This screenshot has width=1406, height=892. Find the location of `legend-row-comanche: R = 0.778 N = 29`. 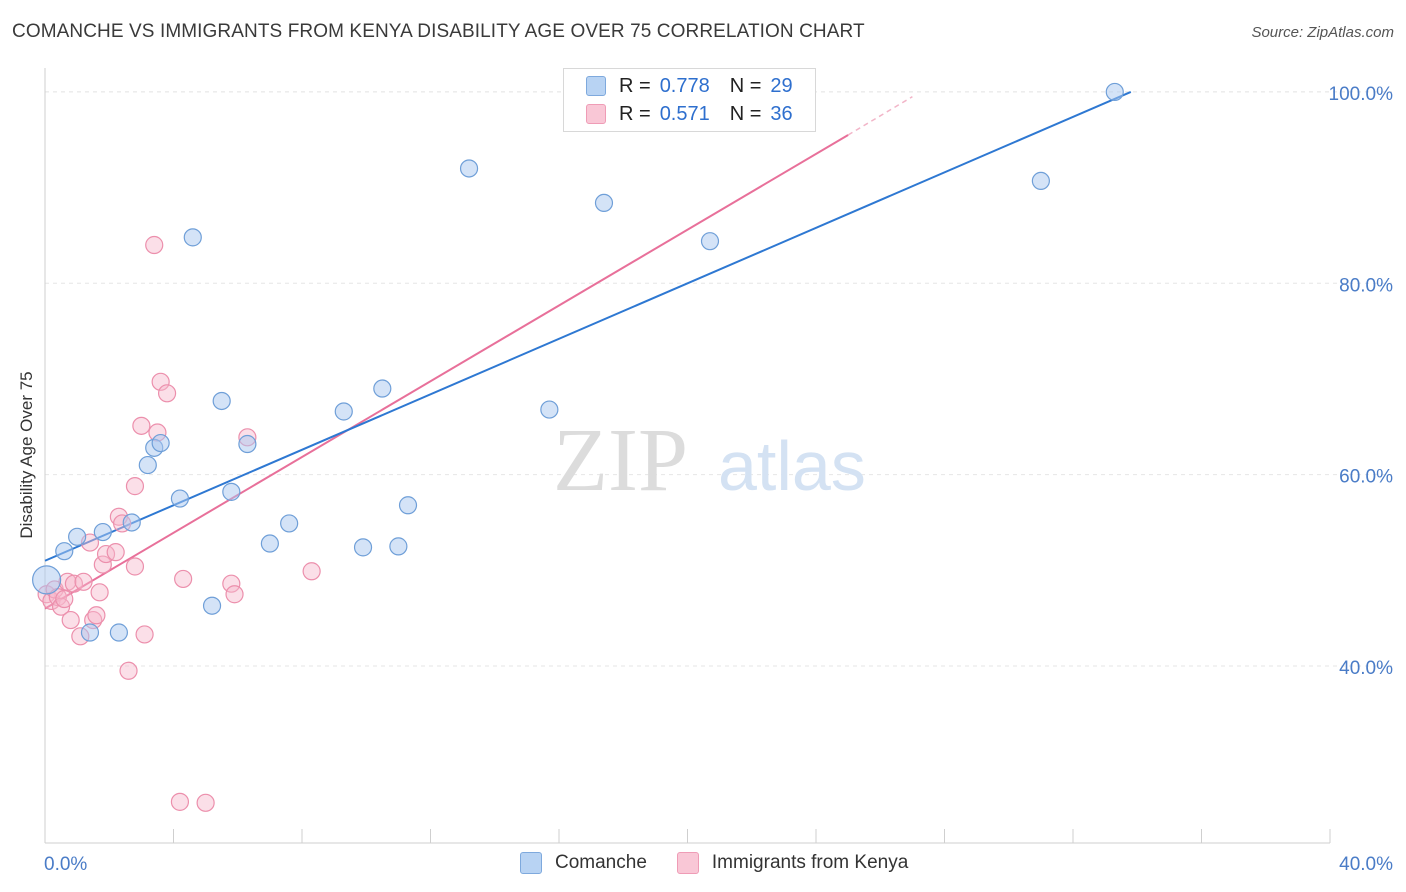

legend-row-comanche: R = 0.778 N = 29 is located at coordinates (689, 86).